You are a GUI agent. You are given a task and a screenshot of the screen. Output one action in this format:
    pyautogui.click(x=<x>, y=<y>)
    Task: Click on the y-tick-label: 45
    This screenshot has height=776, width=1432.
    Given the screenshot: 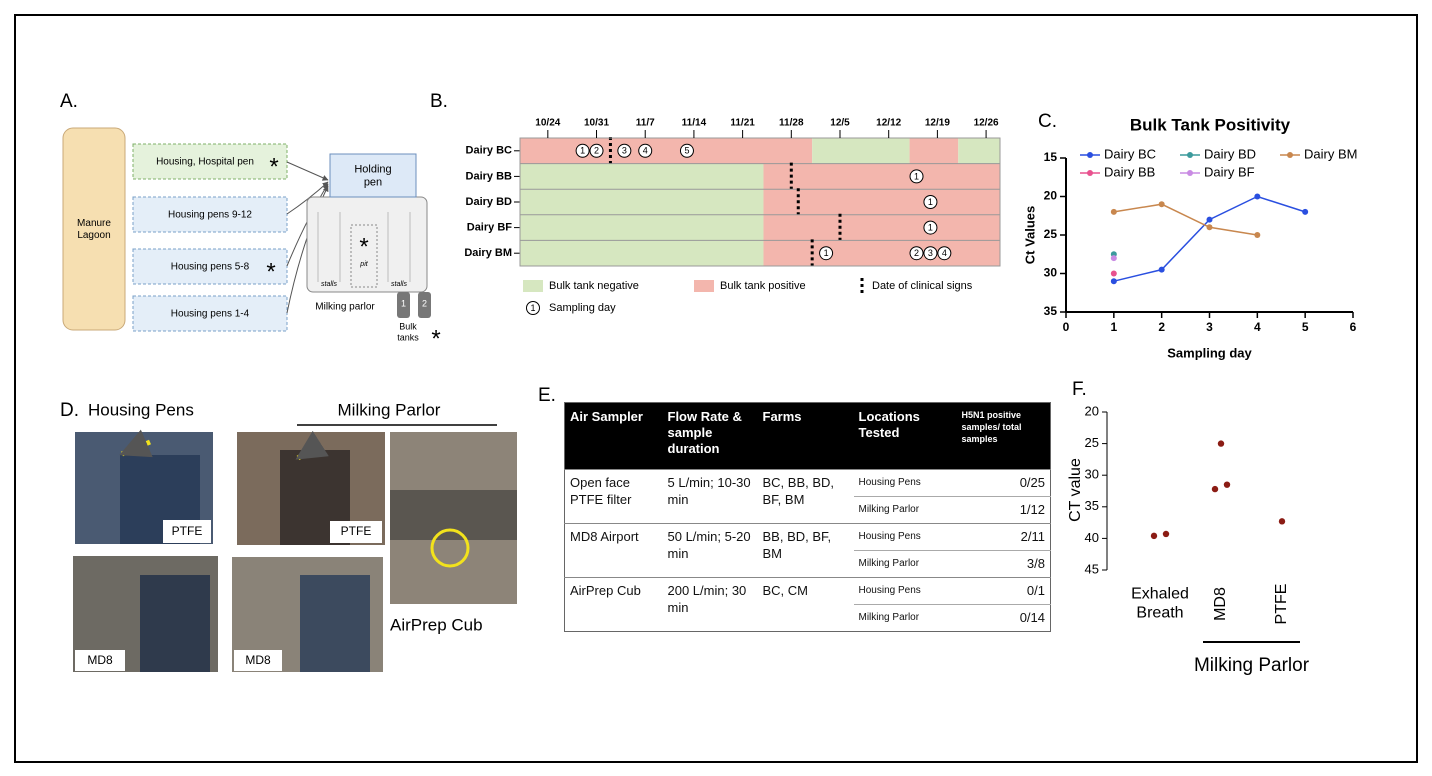 What is the action you would take?
    pyautogui.click(x=1092, y=568)
    